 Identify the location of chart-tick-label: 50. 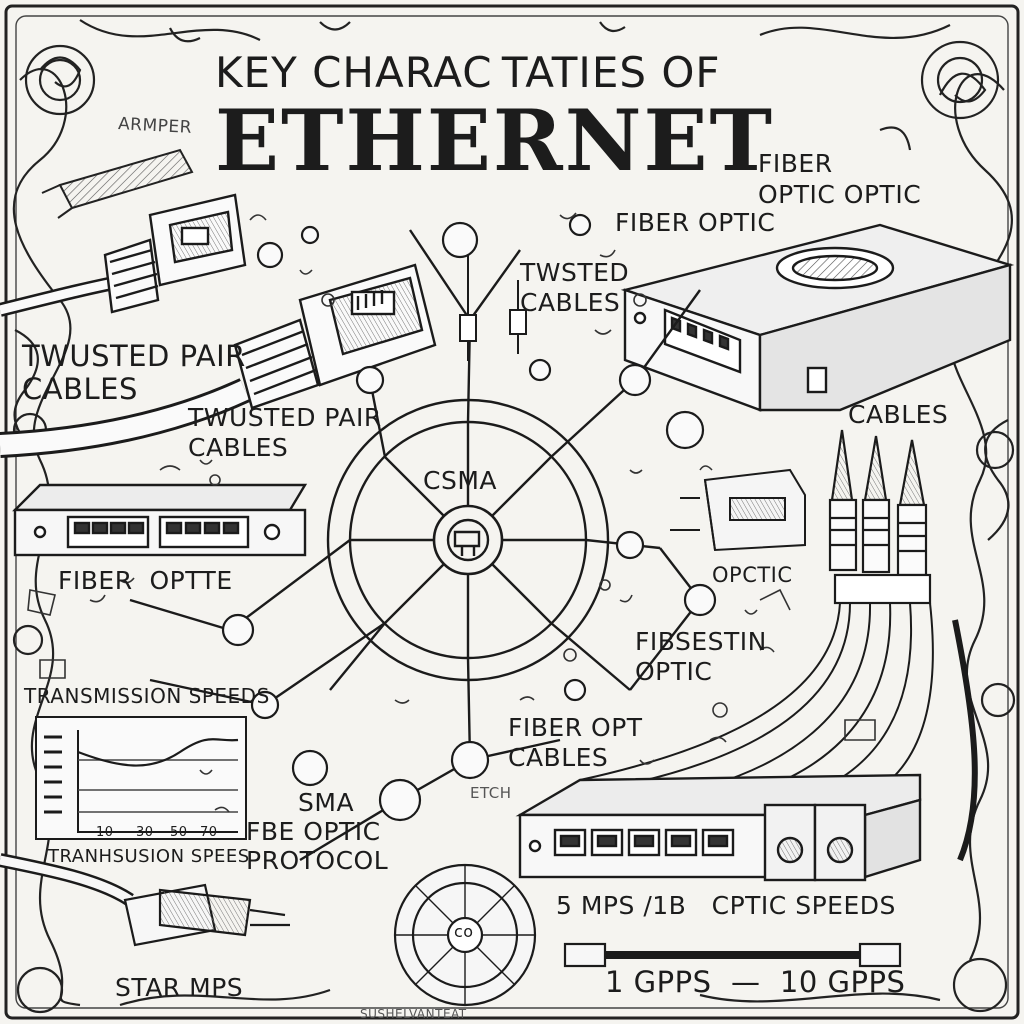
(179, 832).